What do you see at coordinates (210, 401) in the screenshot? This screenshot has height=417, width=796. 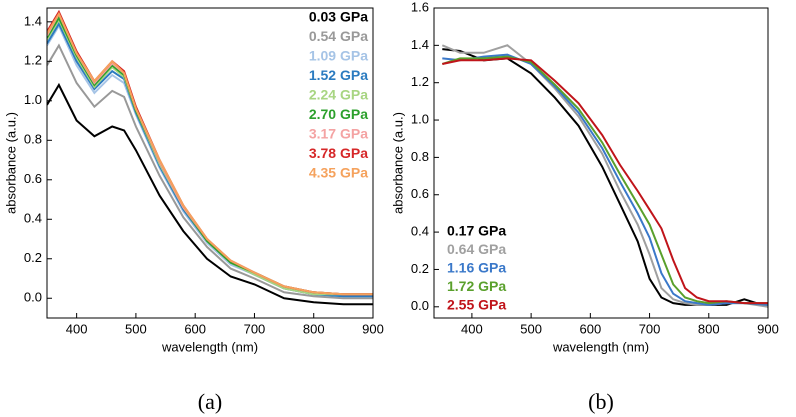 I see `caption: (a)` at bounding box center [210, 401].